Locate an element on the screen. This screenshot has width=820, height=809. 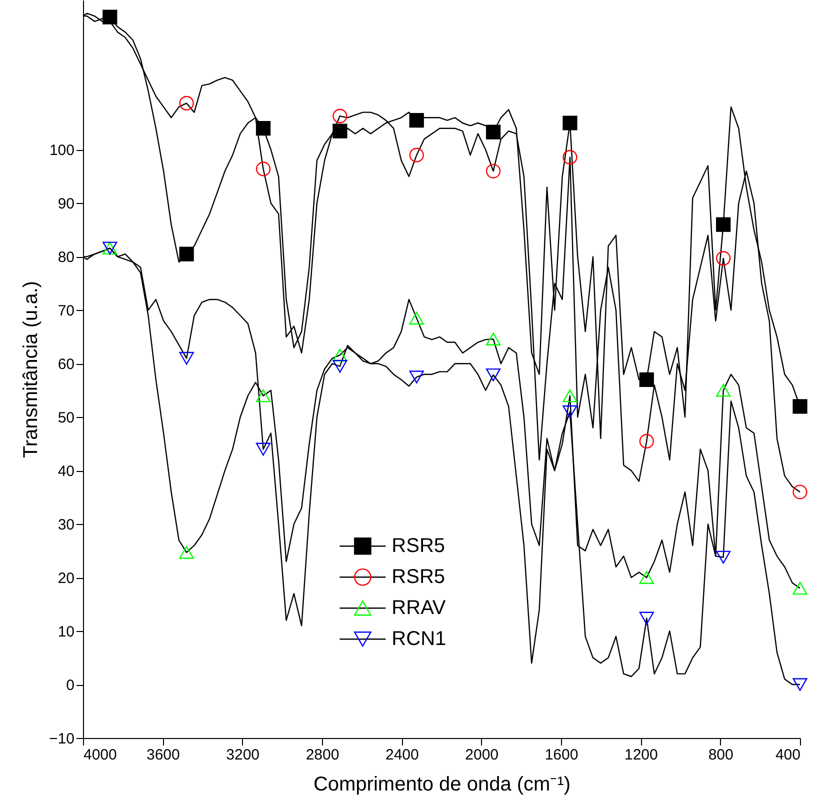
x-axis-title: Comprimento de onda (cm⁻¹) is located at coordinates (442, 785).